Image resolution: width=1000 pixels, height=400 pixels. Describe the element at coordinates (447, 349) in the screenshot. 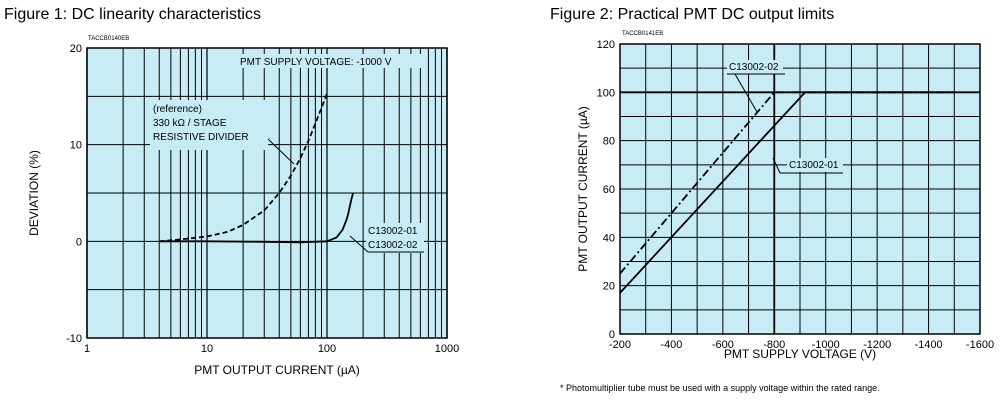

I see `x-tick-label: 1000` at that location.